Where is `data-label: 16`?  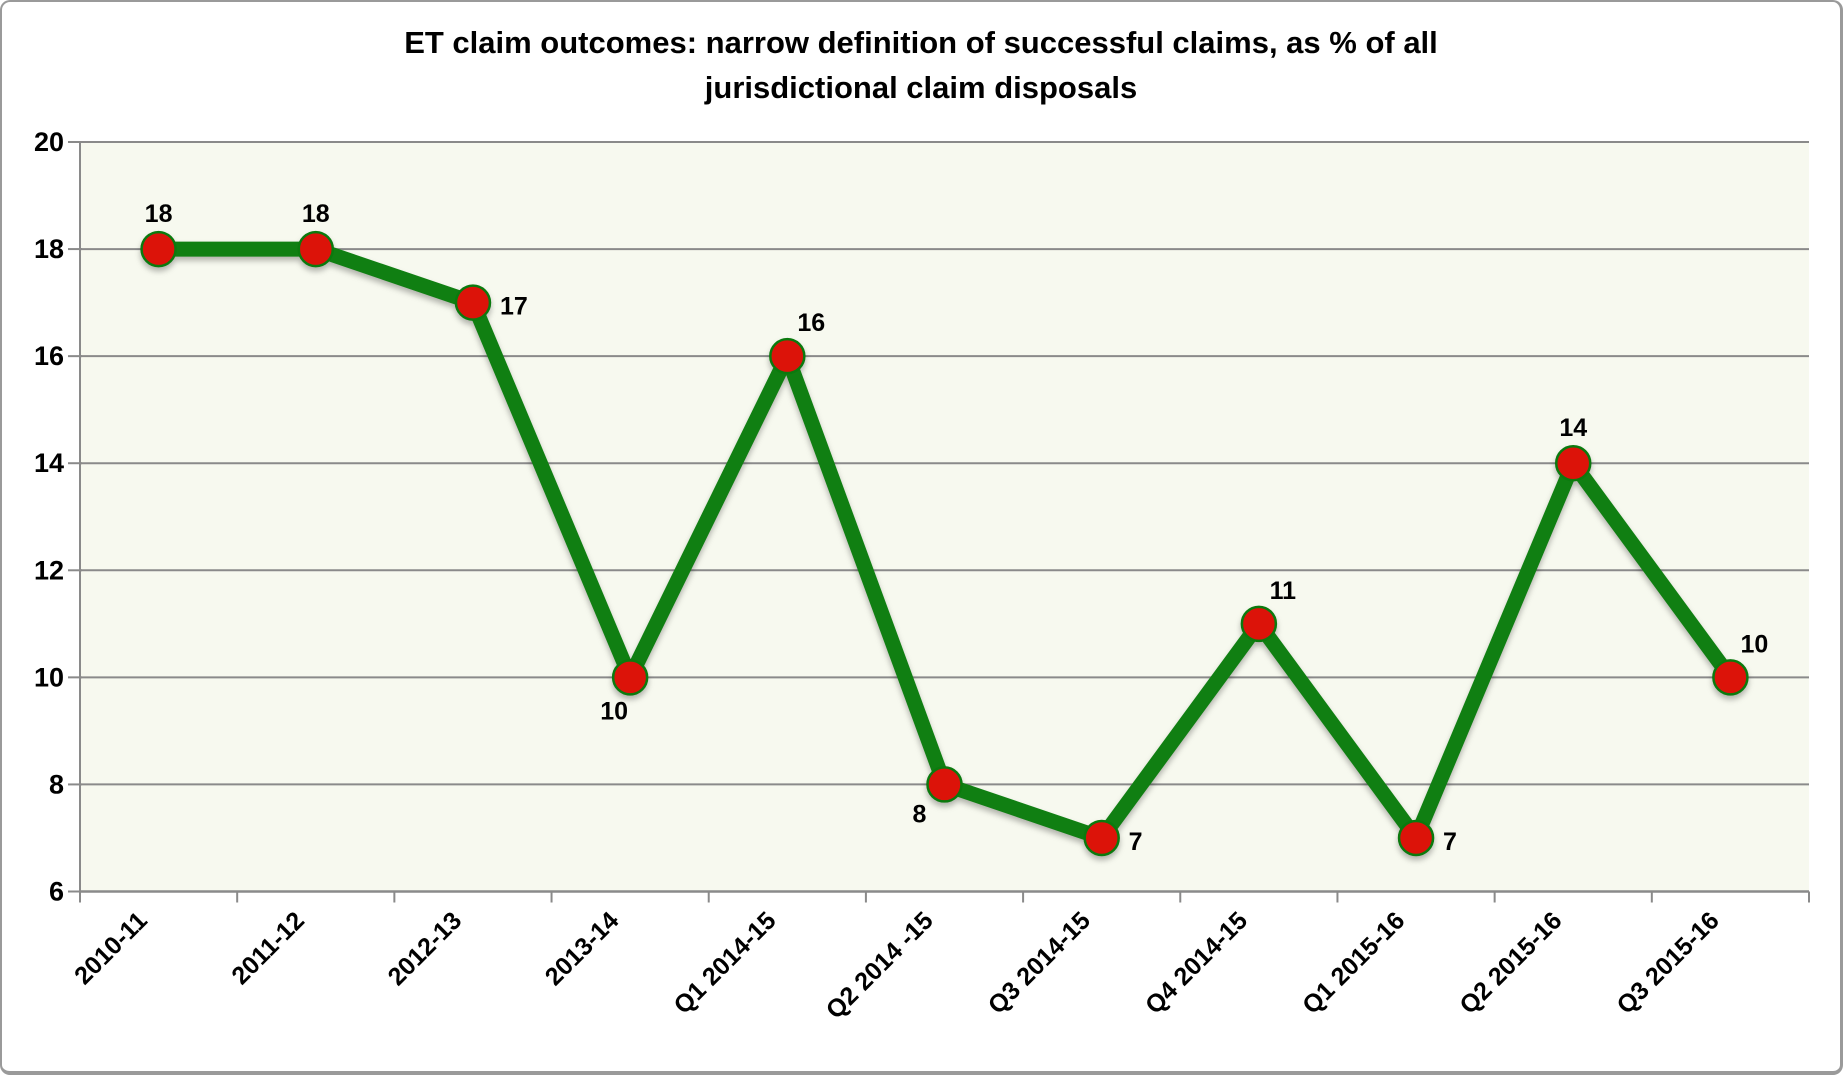
data-label: 16 is located at coordinates (811, 323).